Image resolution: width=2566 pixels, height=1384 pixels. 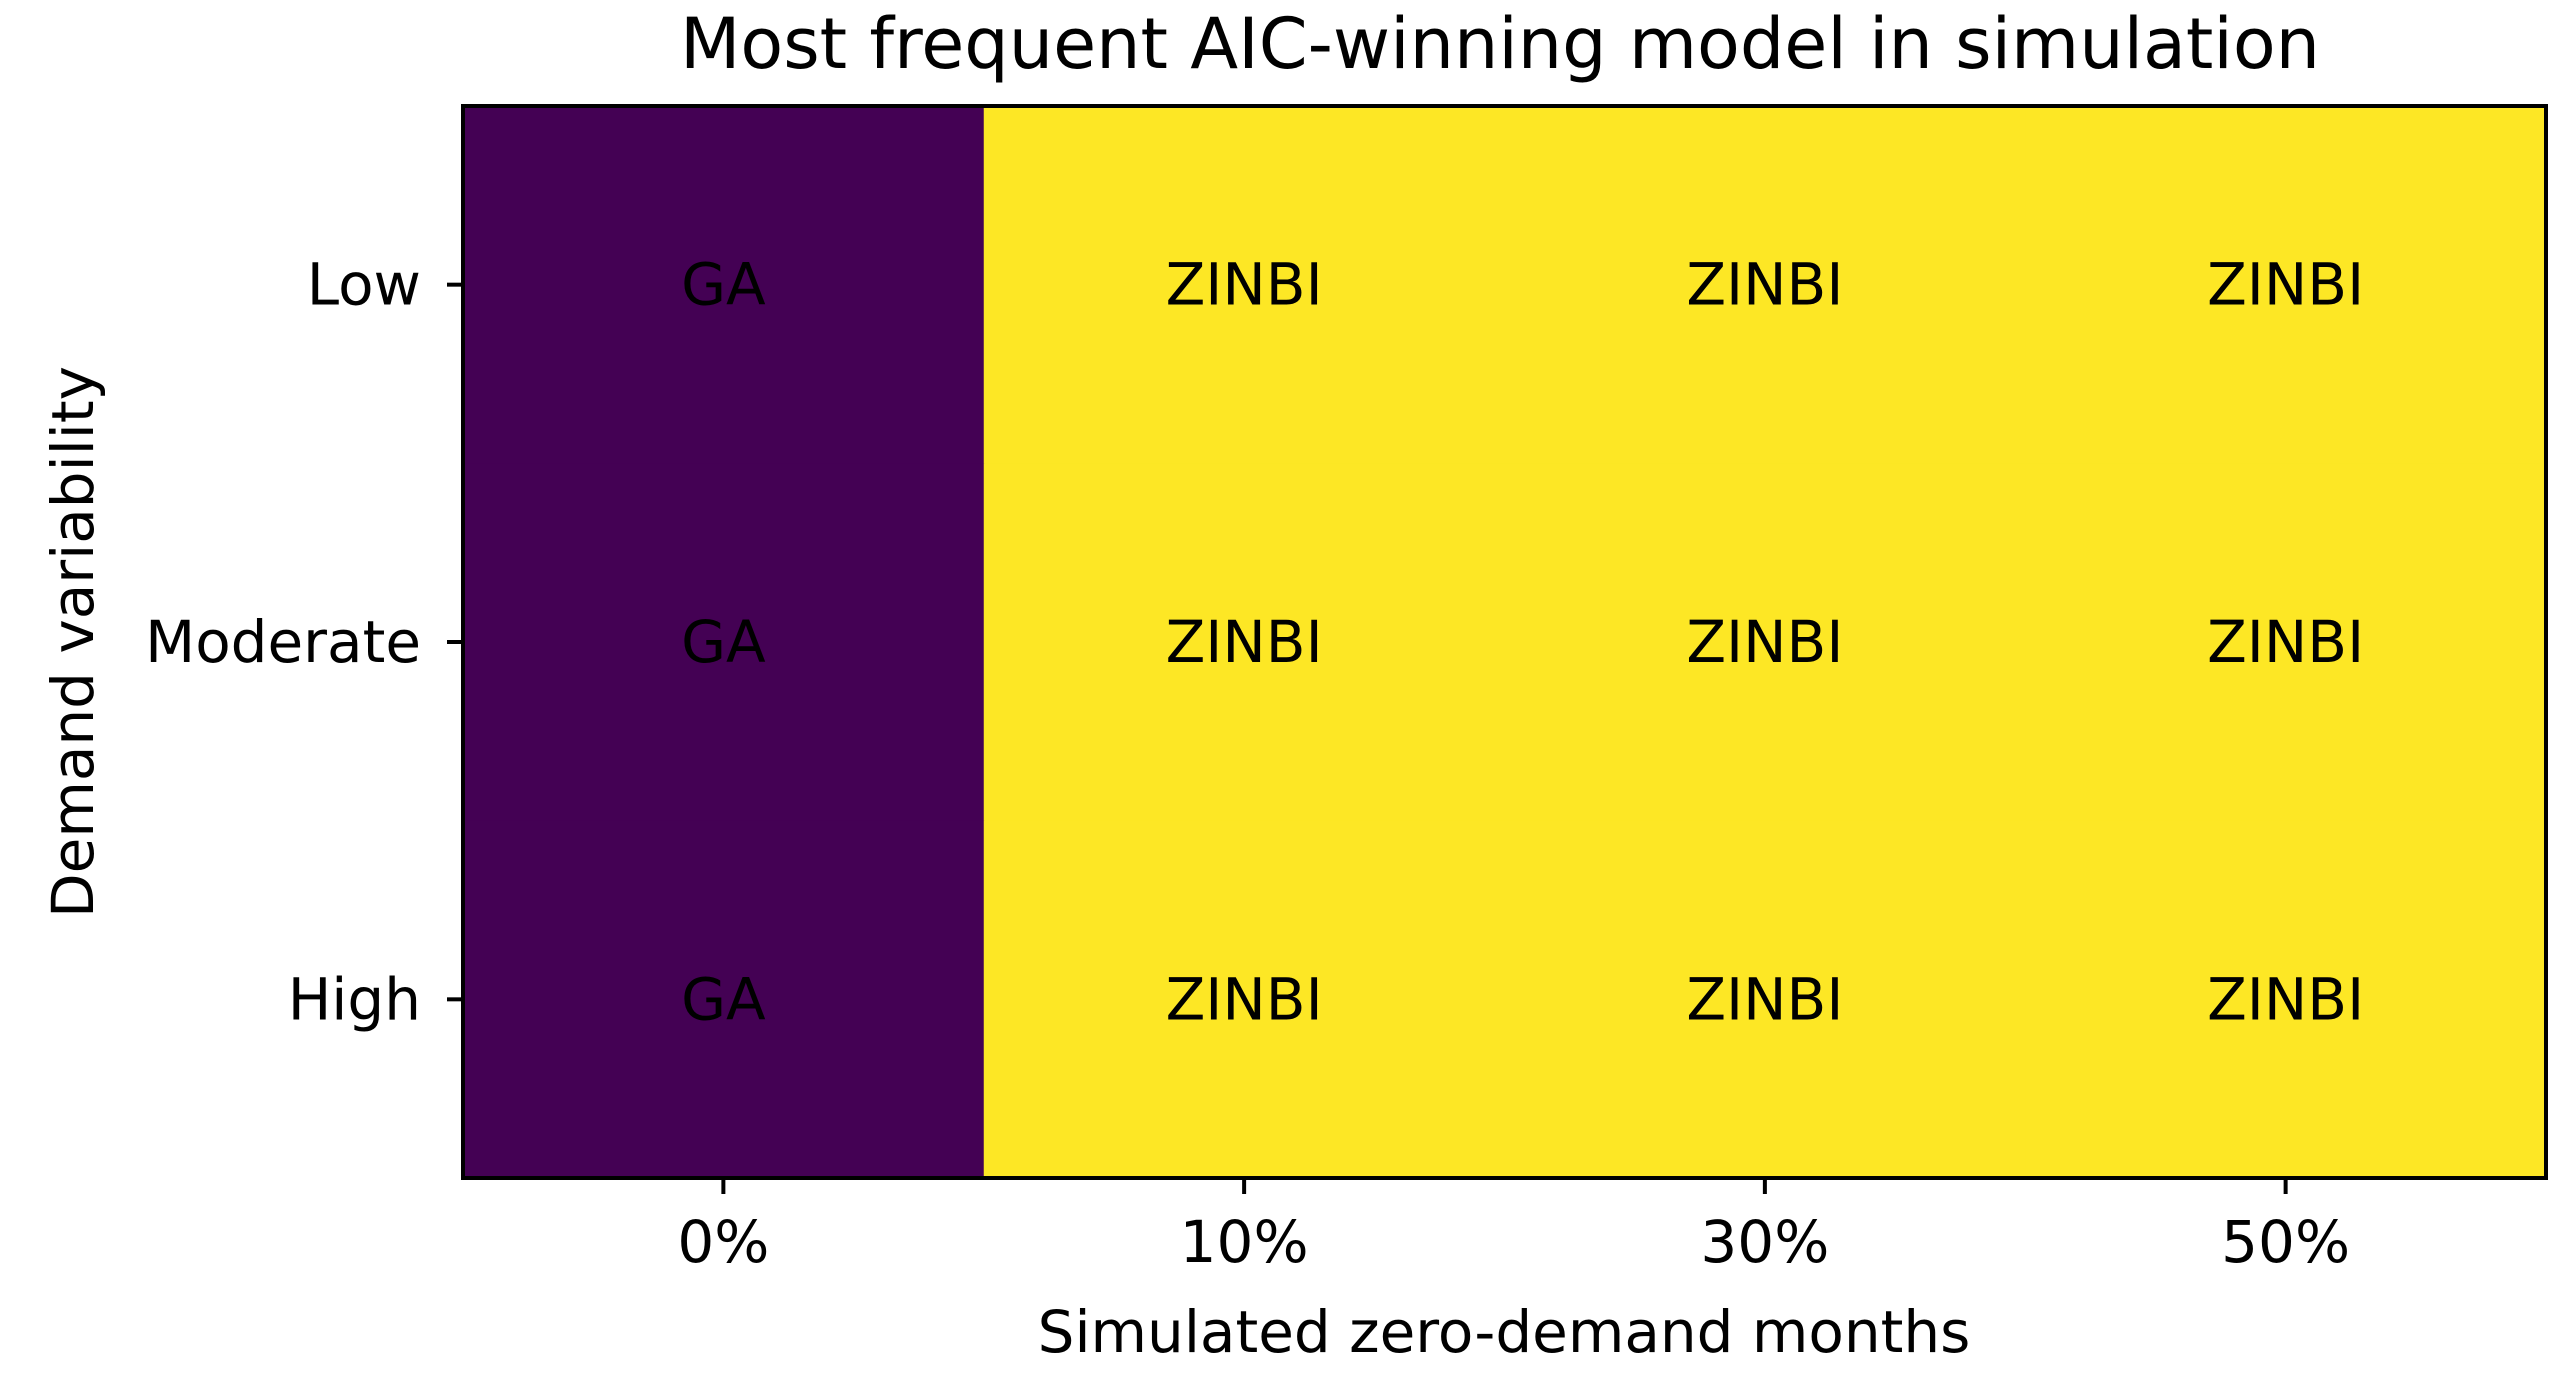 I want to click on y-tick-label: High, so click(x=354, y=999).